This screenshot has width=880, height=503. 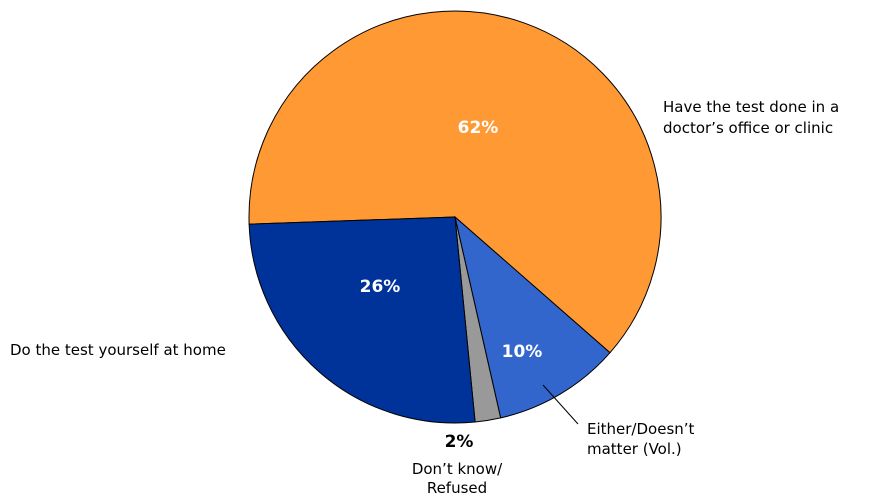 What do you see at coordinates (532, 317) in the screenshot?
I see `slice-either-doesnt-matter` at bounding box center [532, 317].